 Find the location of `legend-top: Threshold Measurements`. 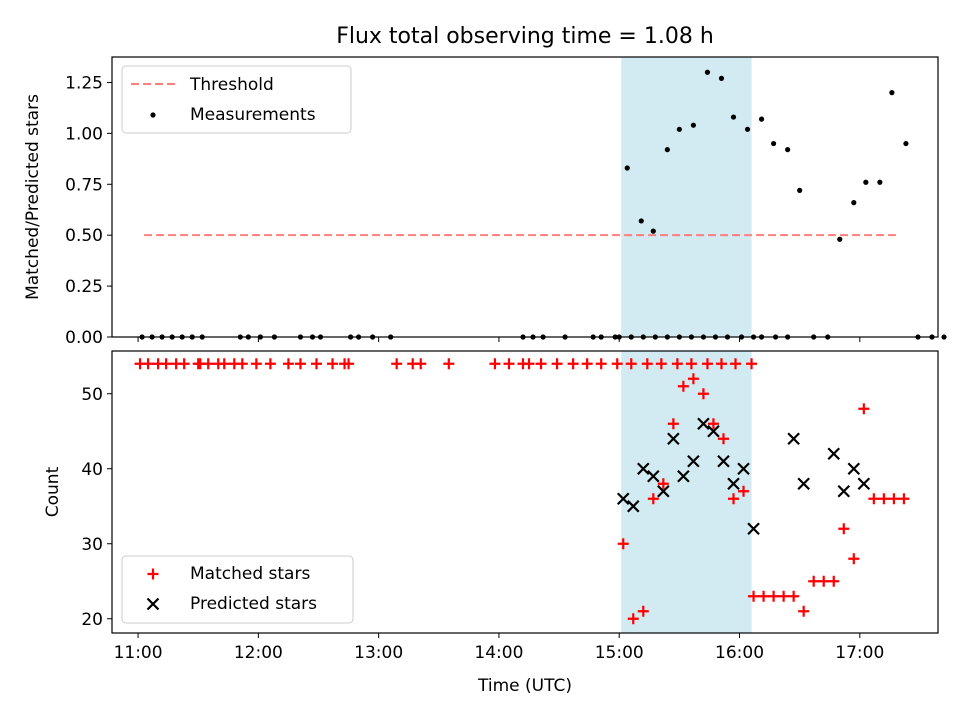

legend-top: Threshold Measurements is located at coordinates (236, 99).